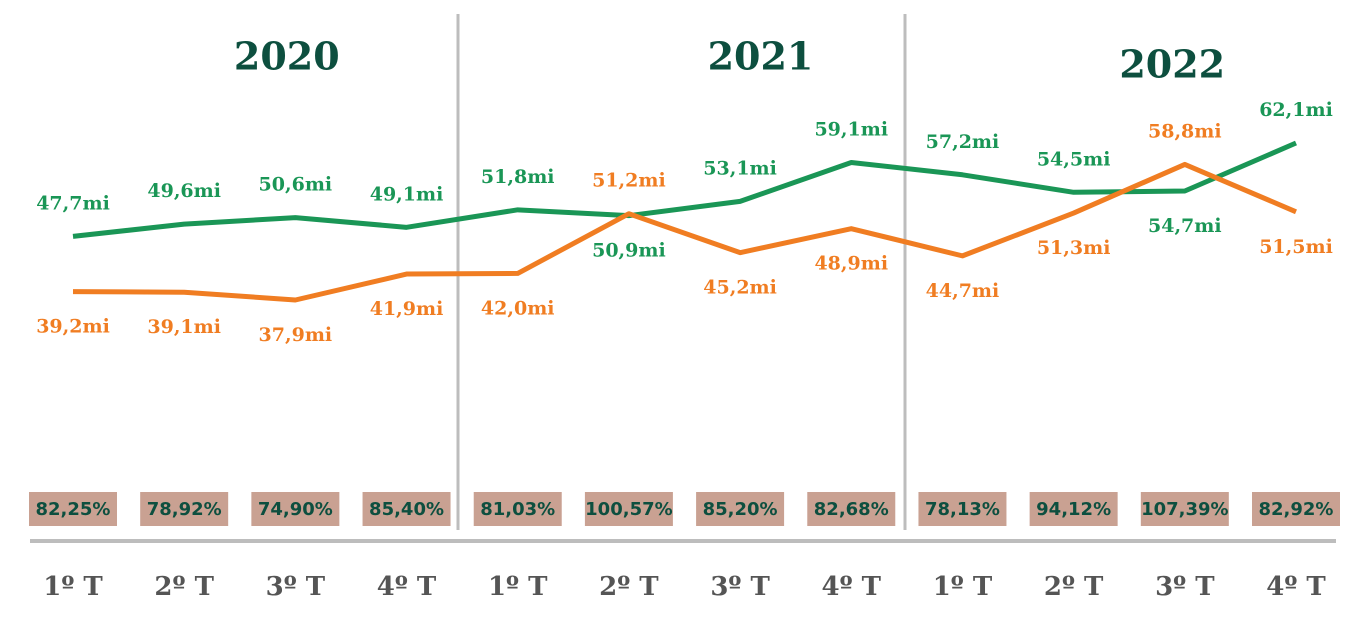 Image resolution: width=1370 pixels, height=643 pixels. Describe the element at coordinates (740, 168) in the screenshot. I see `value-label: 53,1mi` at that location.